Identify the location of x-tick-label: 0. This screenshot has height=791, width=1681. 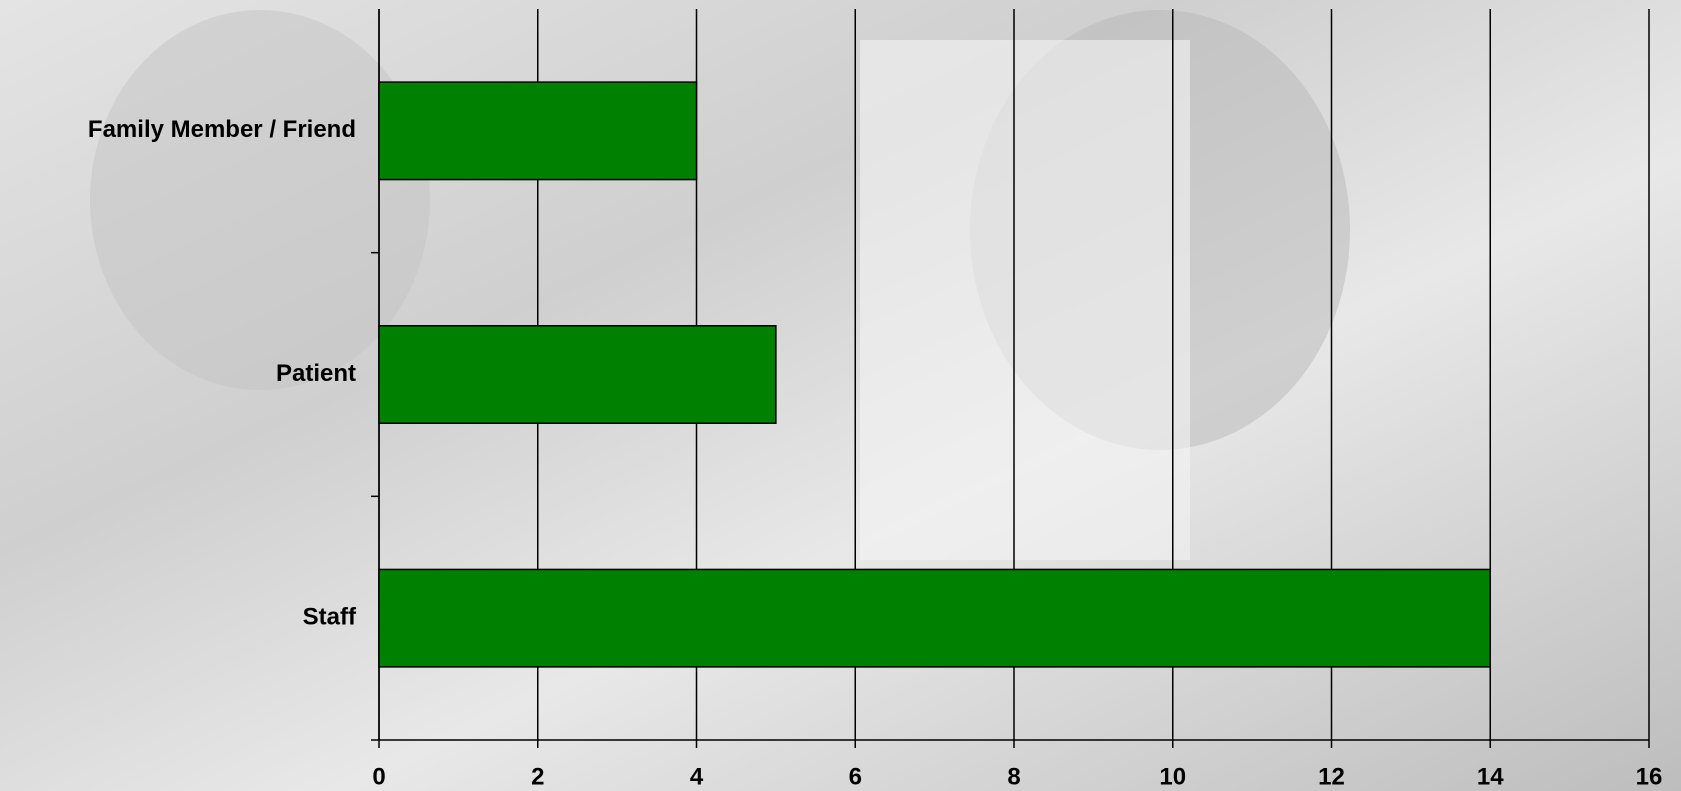
(378, 776).